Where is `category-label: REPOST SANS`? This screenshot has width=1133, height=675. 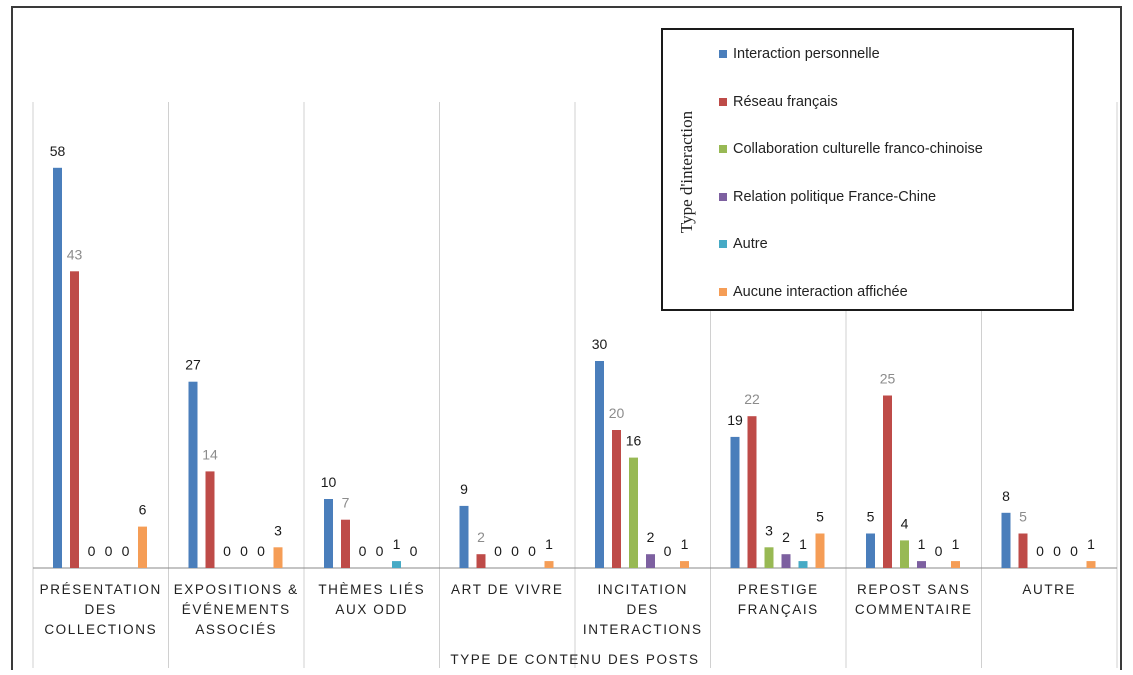 category-label: REPOST SANS is located at coordinates (913, 589).